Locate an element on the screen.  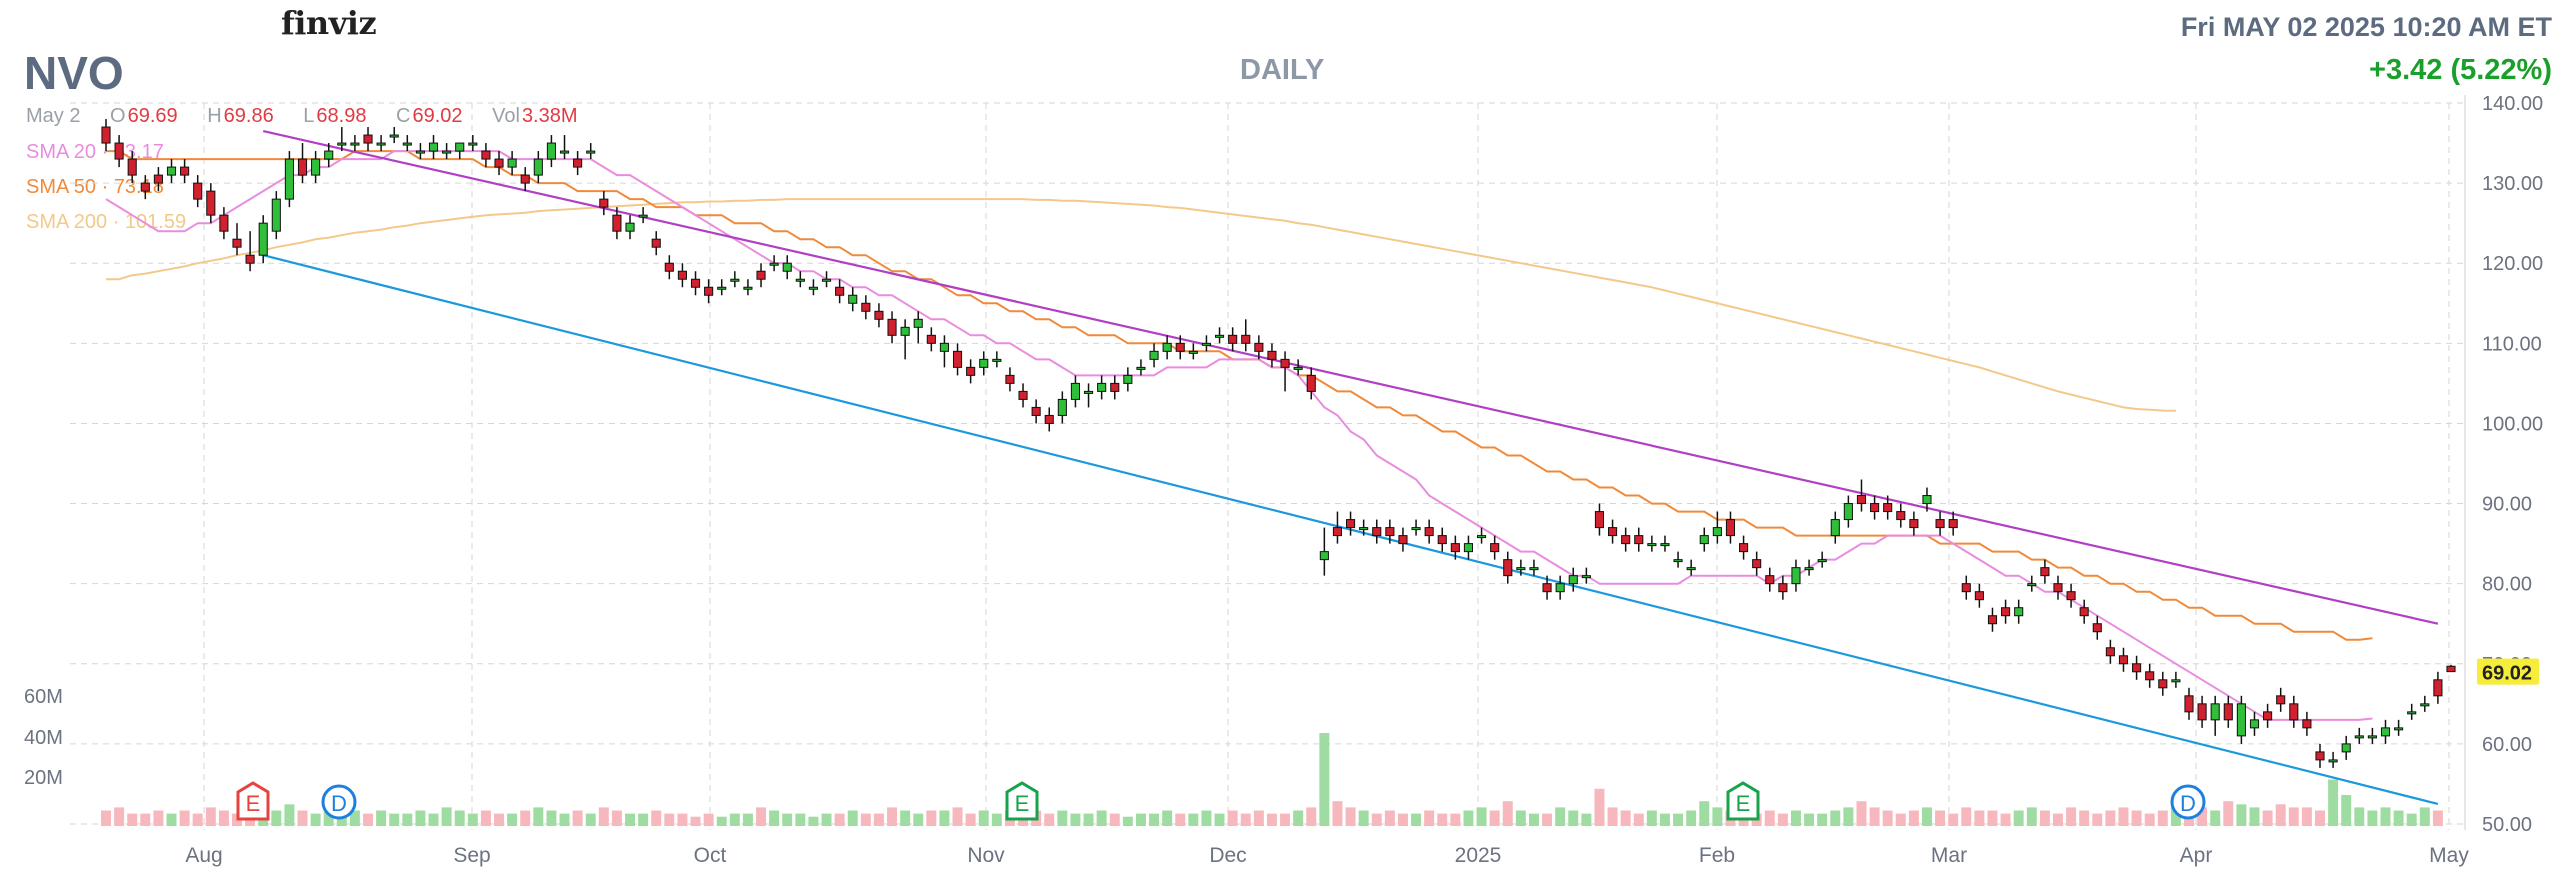
event-letter: D is located at coordinates (2188, 803).